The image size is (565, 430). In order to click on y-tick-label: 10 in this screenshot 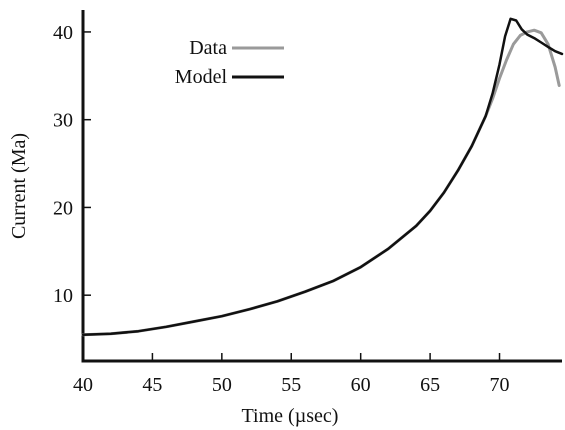, I will do `click(63, 296)`.